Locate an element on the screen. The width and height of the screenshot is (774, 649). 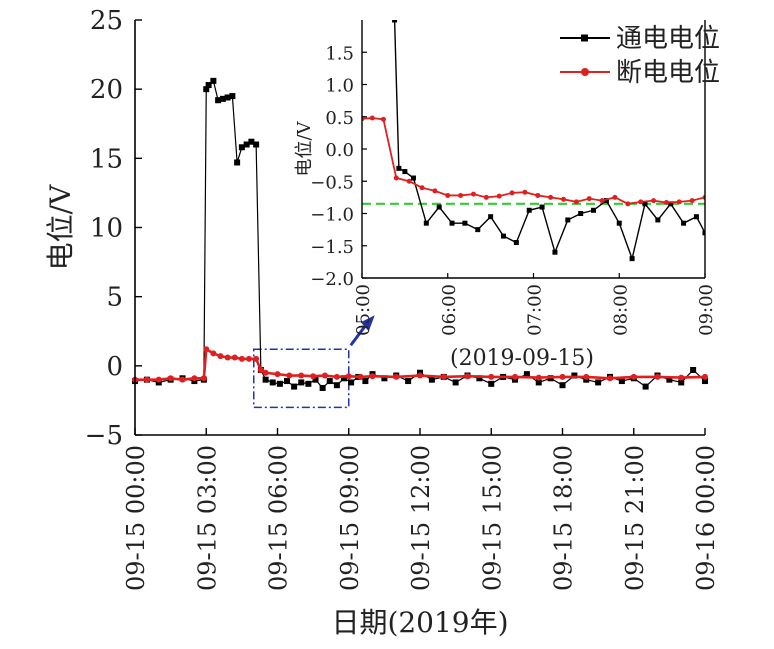
y-axis-title: 电位/V is located at coordinates (60, 227).